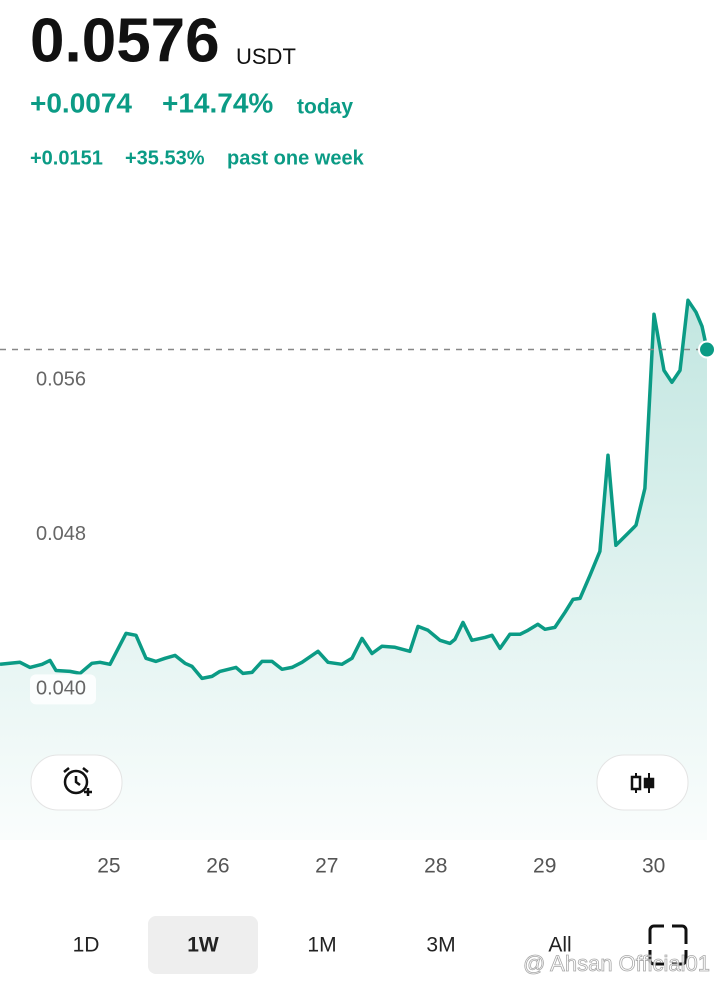 The height and width of the screenshot is (994, 719). Describe the element at coordinates (217, 866) in the screenshot. I see `x-tick-label: 26` at that location.